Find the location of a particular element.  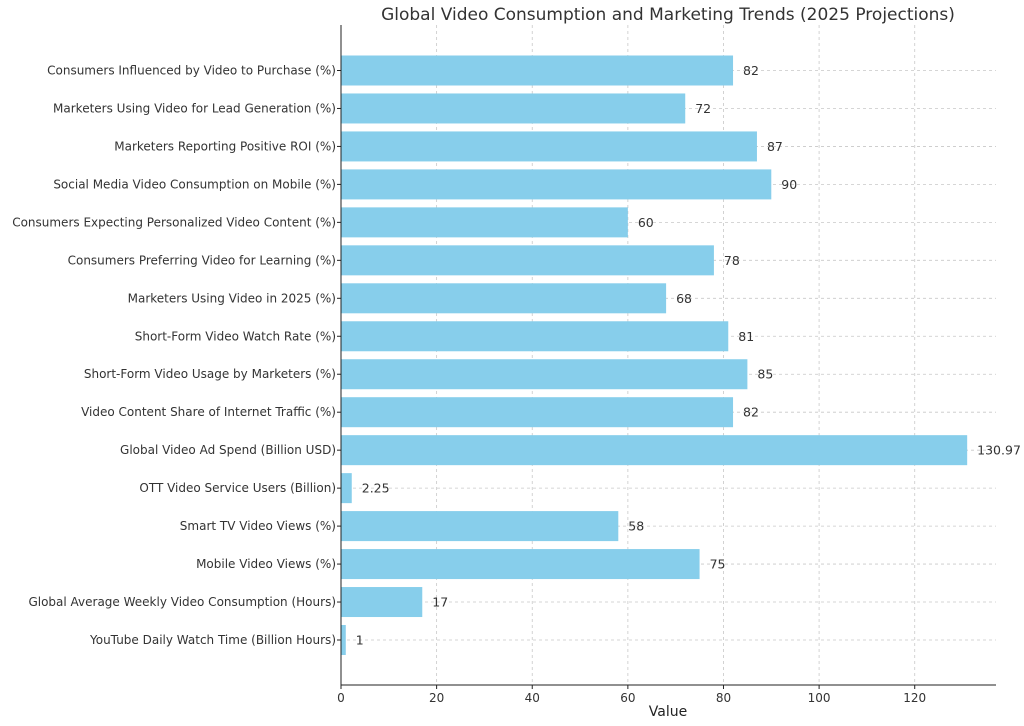

category-label: Mobile Video Views (%) is located at coordinates (266, 564).